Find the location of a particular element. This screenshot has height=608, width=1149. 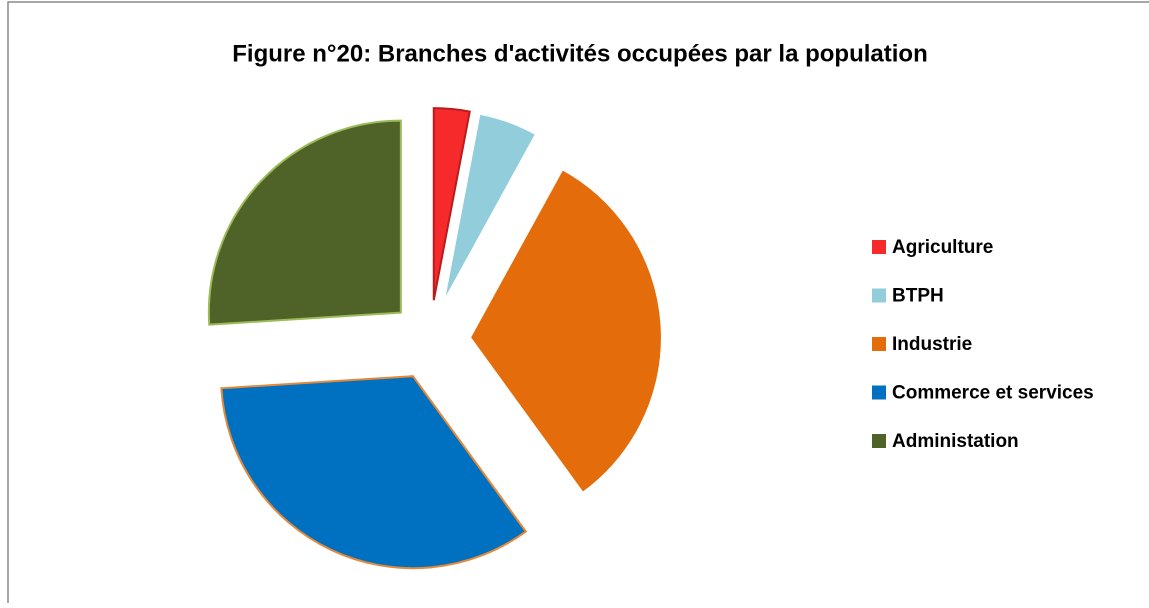

legend-label: Agriculture is located at coordinates (942, 247).